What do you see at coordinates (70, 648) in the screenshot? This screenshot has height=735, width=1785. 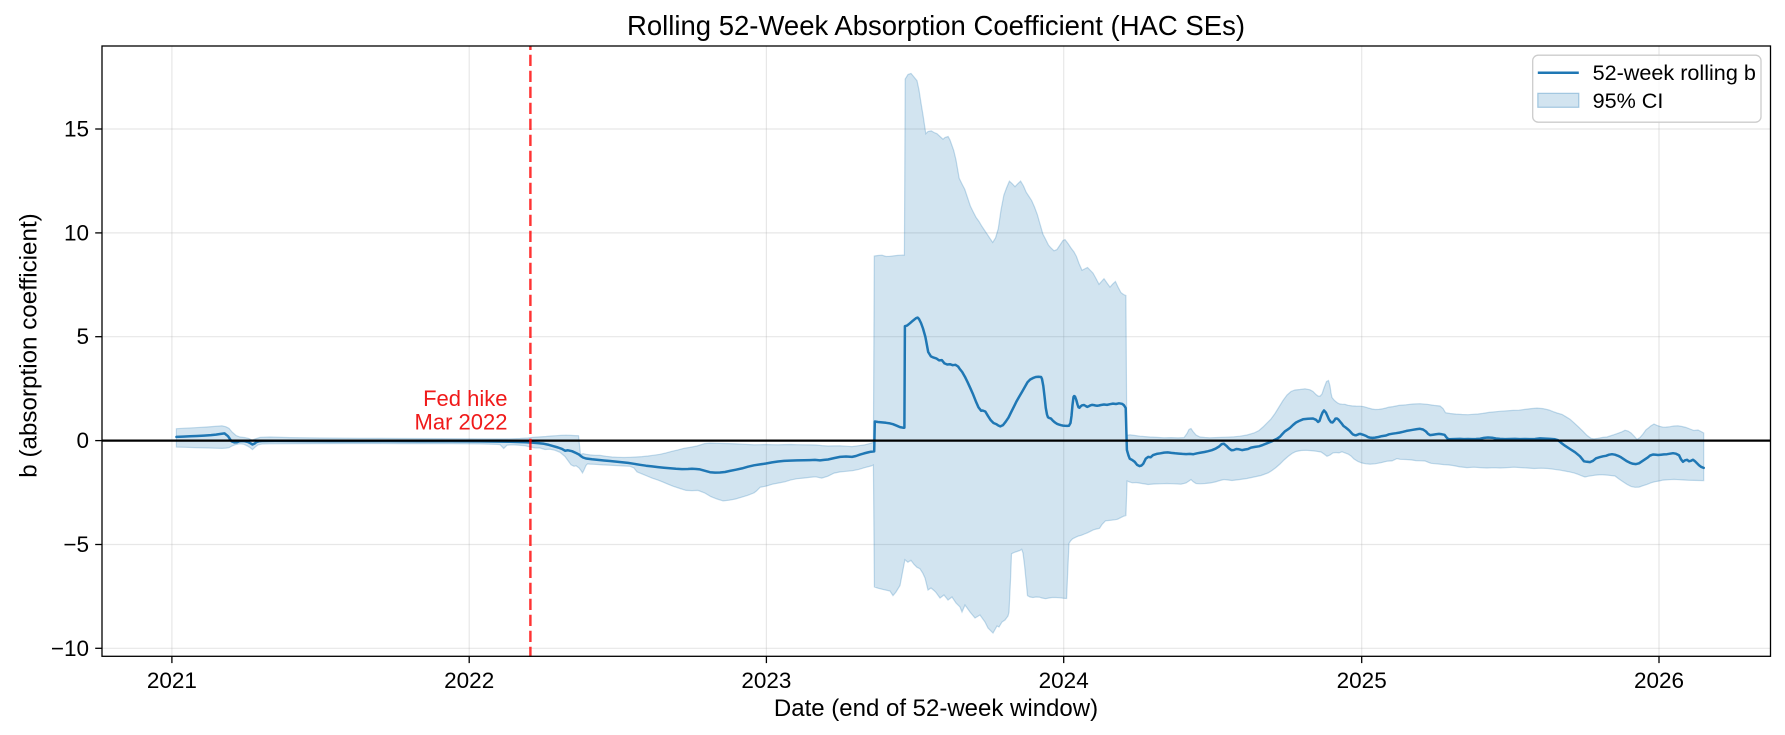 I see `svg-text: −10` at bounding box center [70, 648].